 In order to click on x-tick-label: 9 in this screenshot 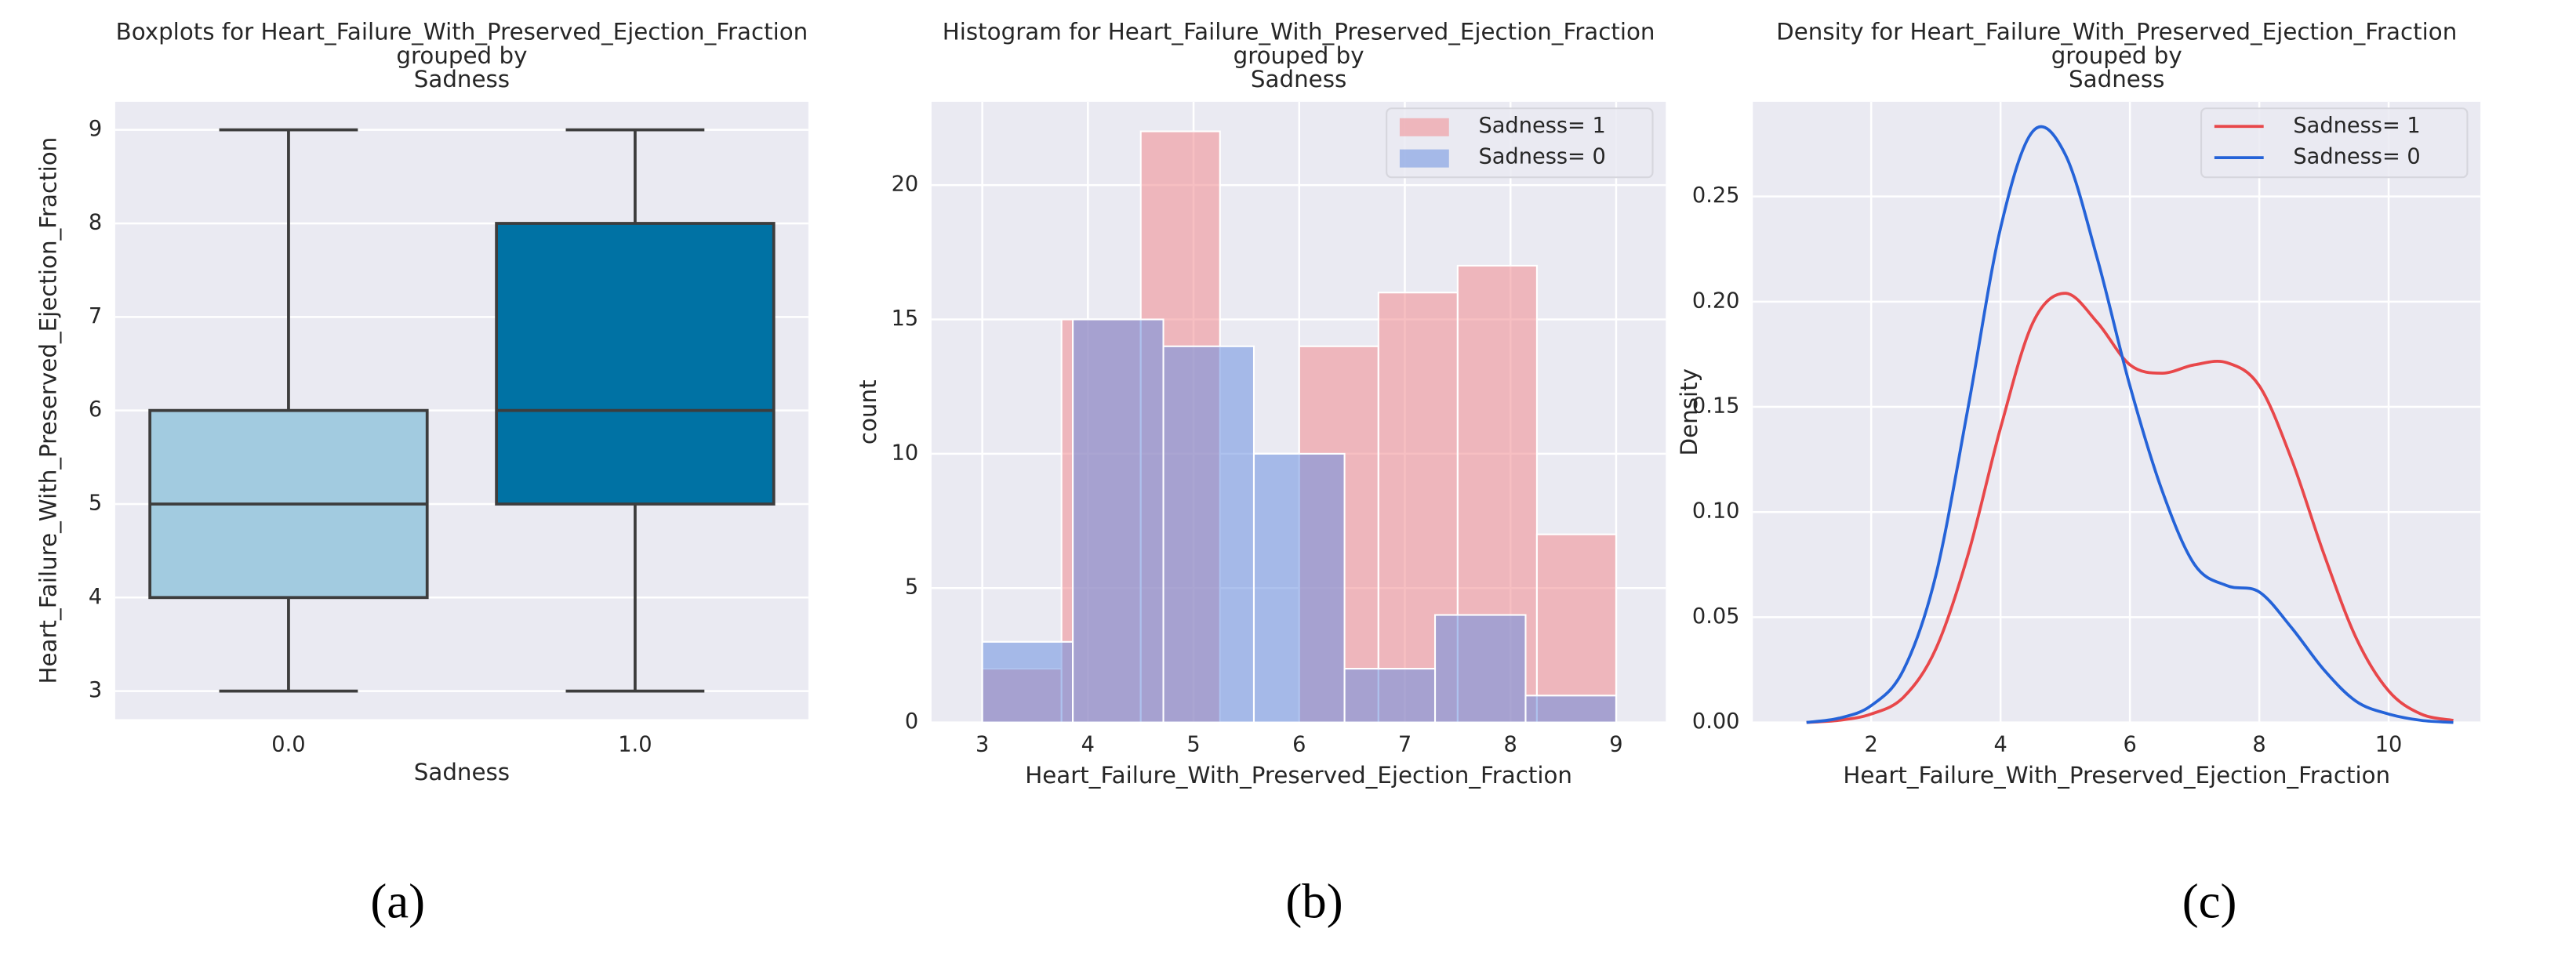, I will do `click(1615, 744)`.